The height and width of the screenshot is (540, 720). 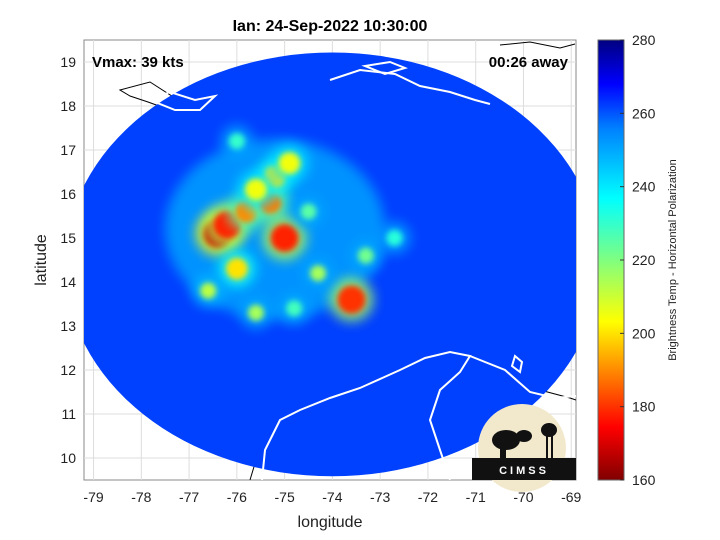 I want to click on y-tick-label: 18, so click(x=68, y=106).